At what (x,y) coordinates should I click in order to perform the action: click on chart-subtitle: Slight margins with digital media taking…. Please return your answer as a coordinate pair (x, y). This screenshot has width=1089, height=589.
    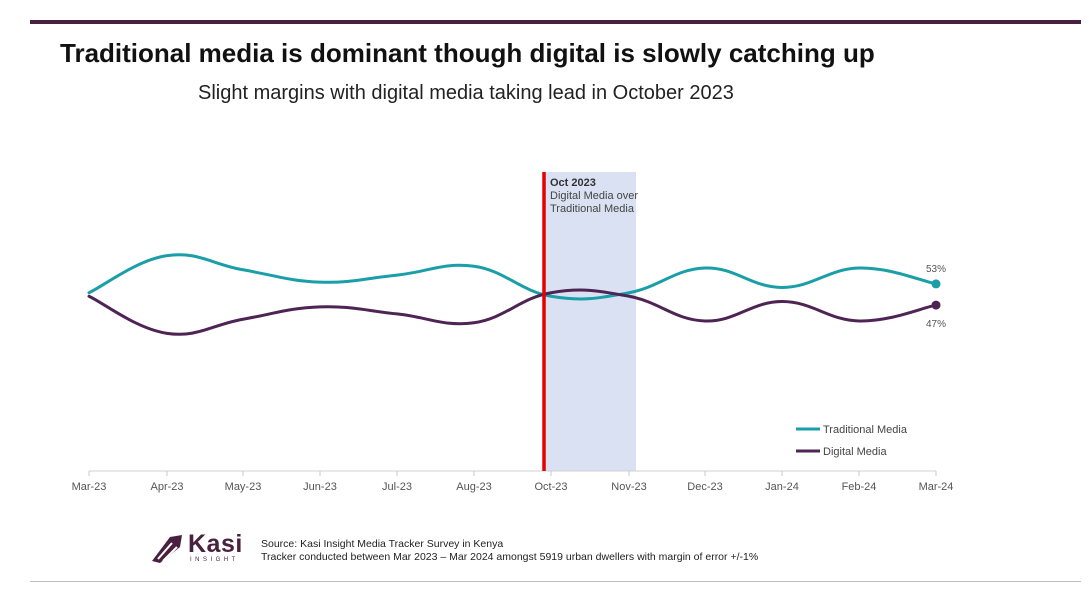
    Looking at the image, I should click on (466, 93).